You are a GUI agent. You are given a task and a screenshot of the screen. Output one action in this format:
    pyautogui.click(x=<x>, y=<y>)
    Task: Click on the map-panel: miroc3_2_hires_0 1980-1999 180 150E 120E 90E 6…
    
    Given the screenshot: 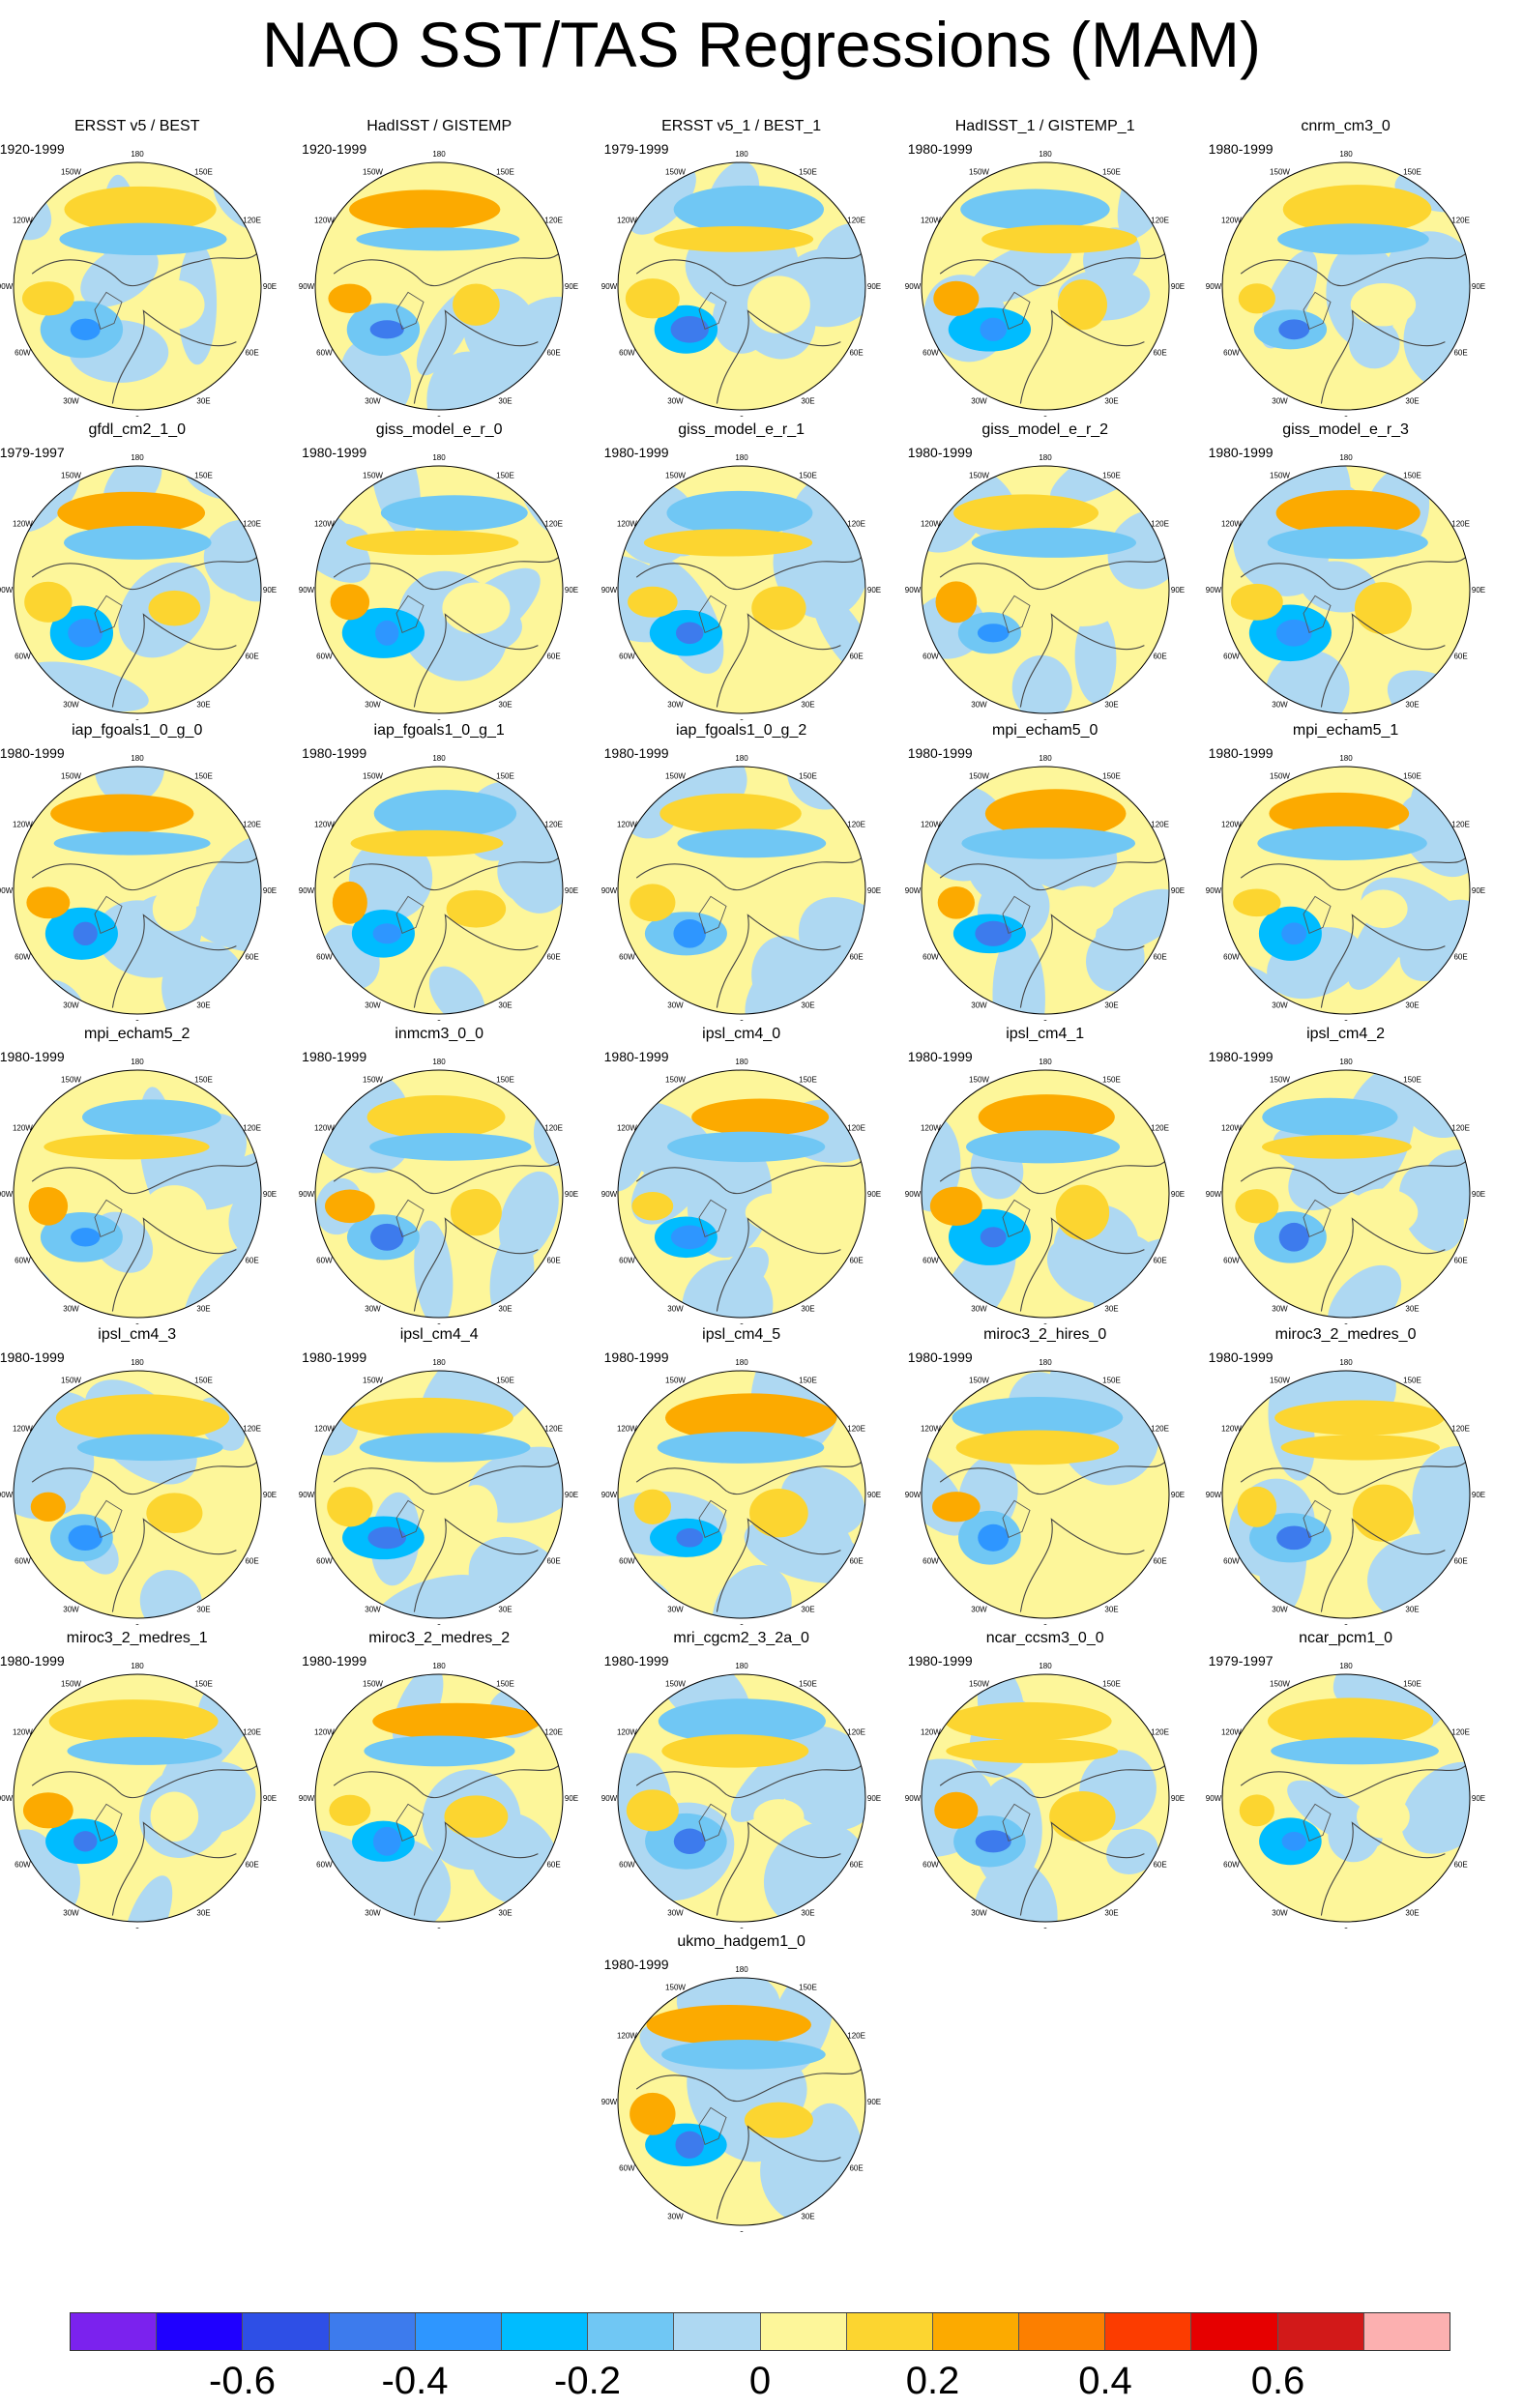 What is the action you would take?
    pyautogui.click(x=1045, y=1475)
    